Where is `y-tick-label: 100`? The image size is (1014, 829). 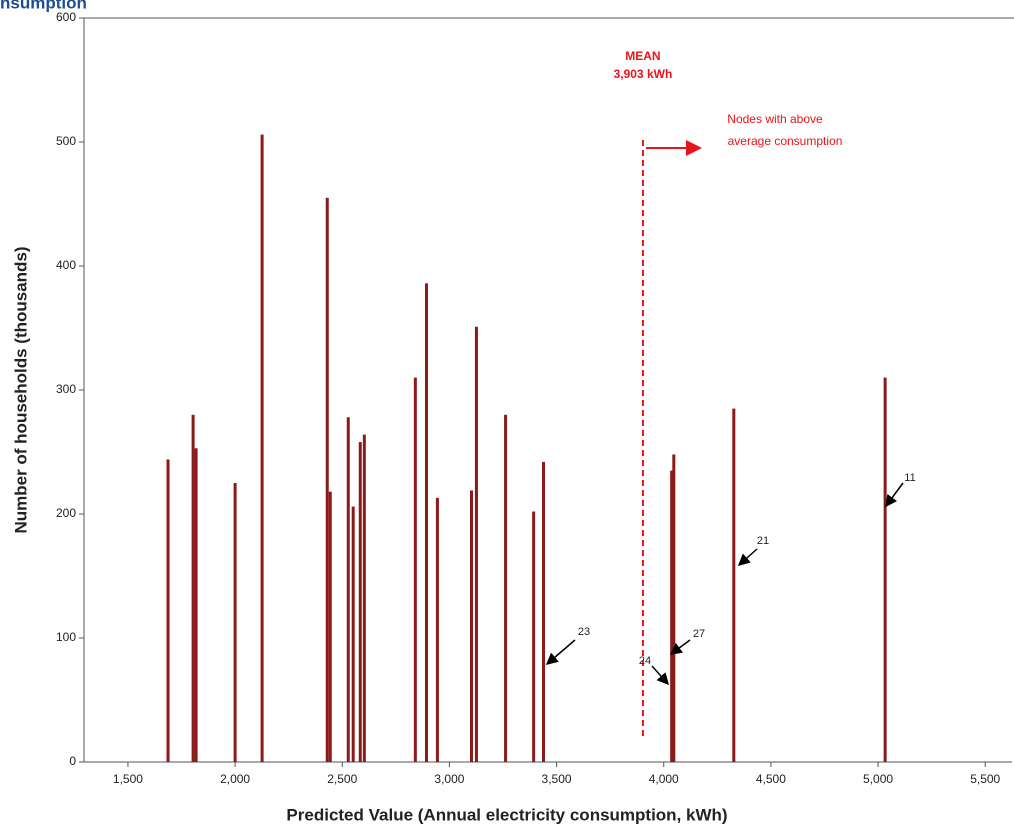
y-tick-label: 100 is located at coordinates (66, 637).